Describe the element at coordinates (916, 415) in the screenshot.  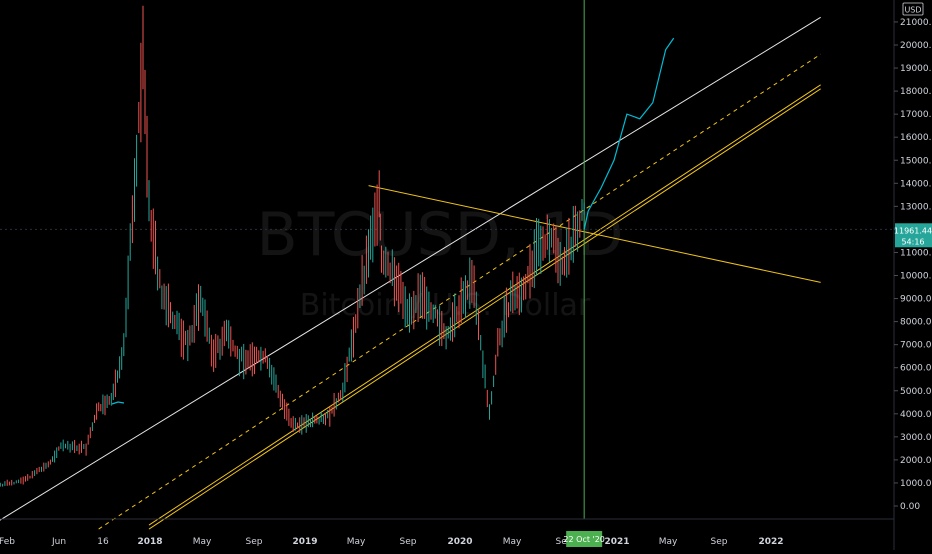
I see `y-tick-label: 4000.00` at that location.